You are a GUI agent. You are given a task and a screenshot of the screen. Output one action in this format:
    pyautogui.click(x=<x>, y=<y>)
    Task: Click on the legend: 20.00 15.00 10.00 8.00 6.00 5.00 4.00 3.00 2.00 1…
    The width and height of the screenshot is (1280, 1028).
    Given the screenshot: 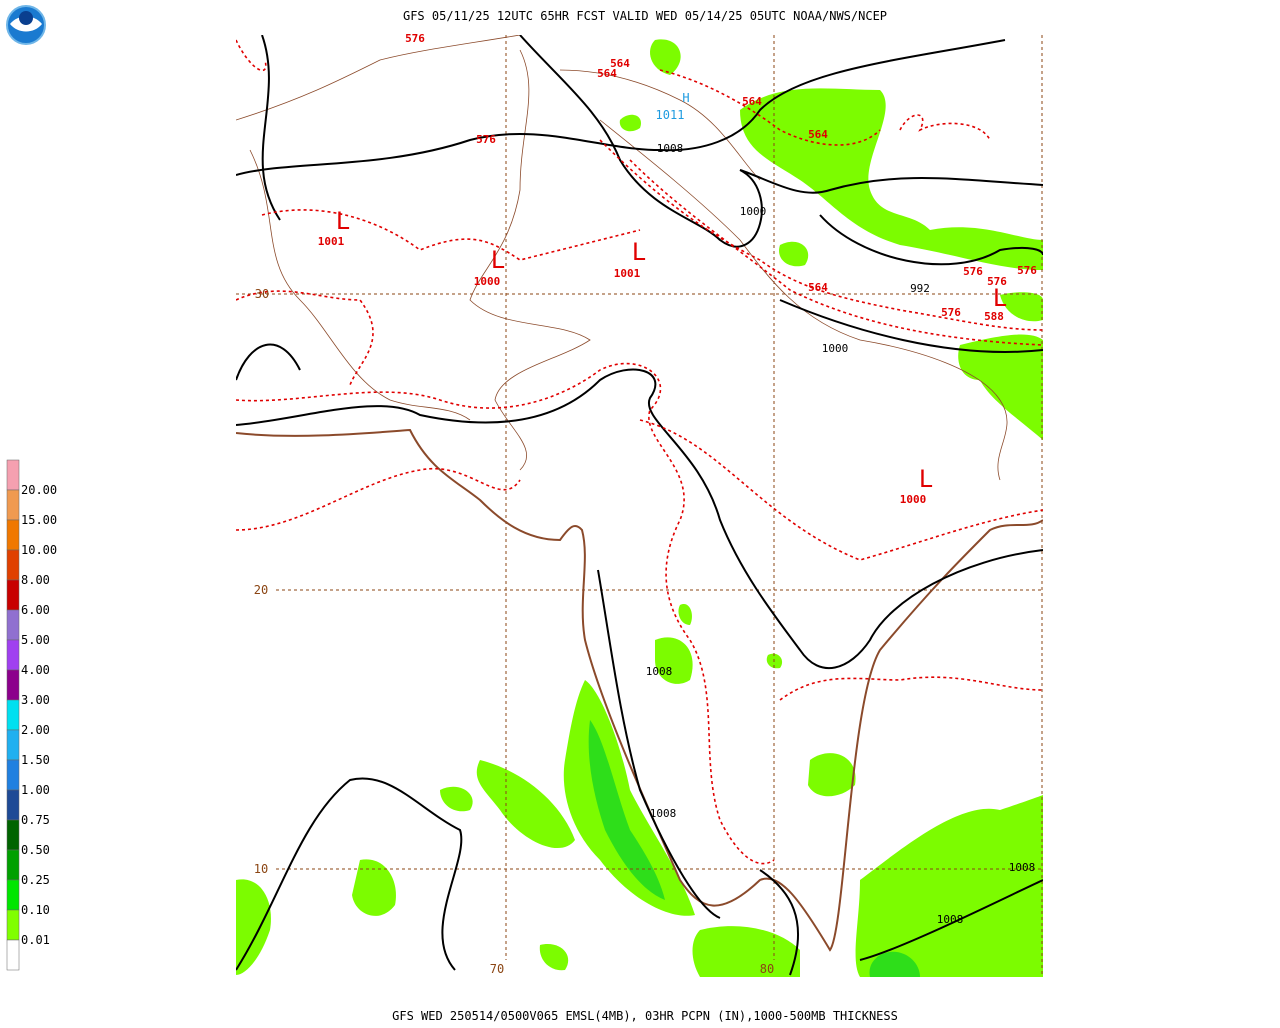 What is the action you would take?
    pyautogui.click(x=31, y=715)
    